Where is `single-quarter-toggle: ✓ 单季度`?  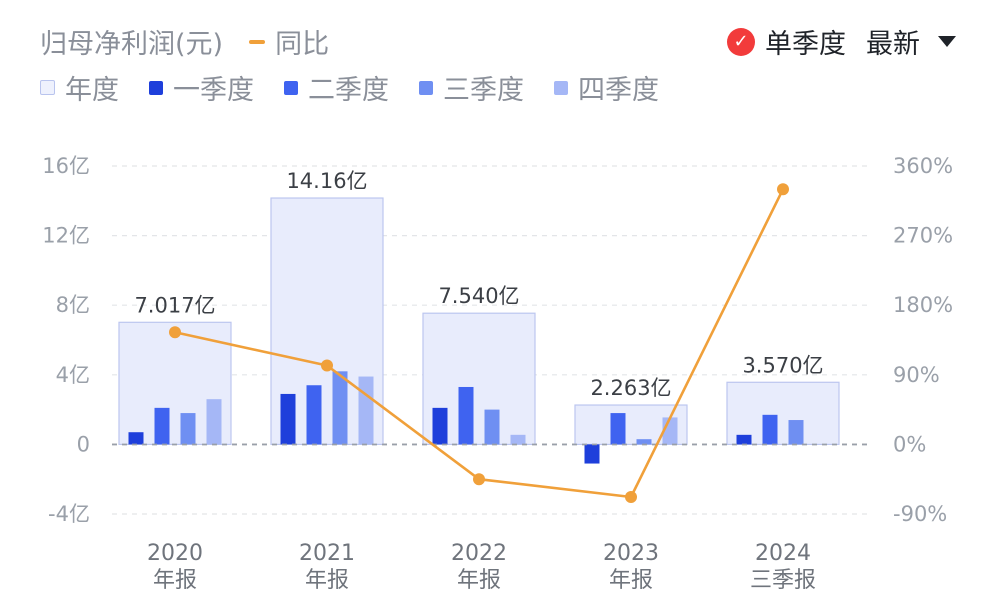
single-quarter-toggle: ✓ 单季度 is located at coordinates (786, 41).